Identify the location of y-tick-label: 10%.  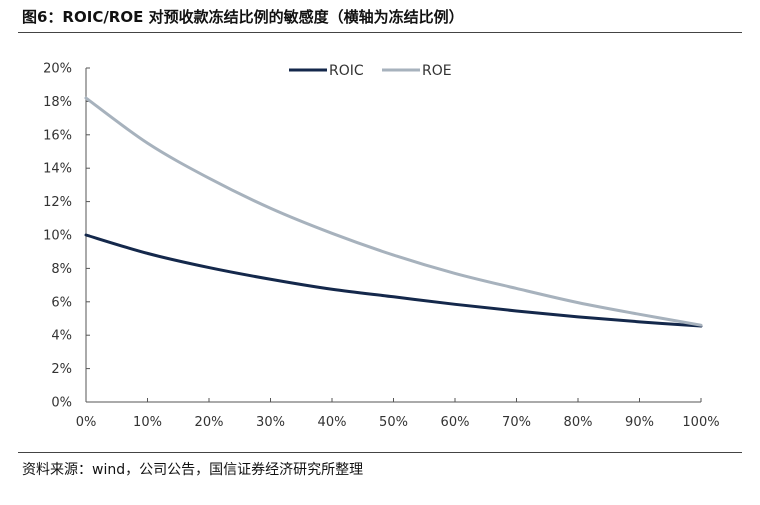
(57, 236).